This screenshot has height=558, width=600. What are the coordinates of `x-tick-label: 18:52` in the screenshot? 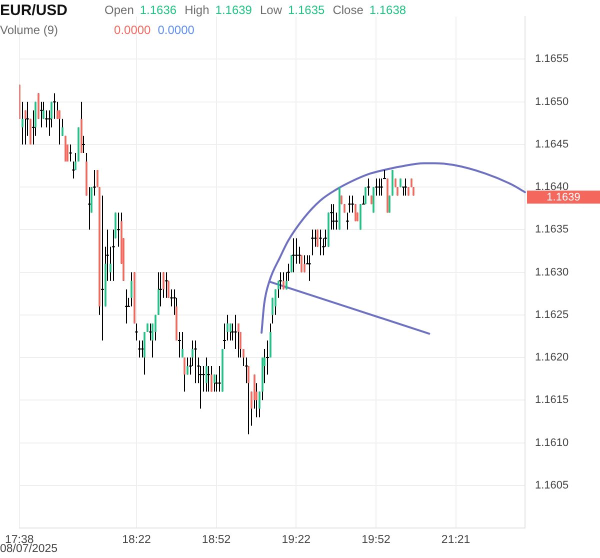 It's located at (216, 540).